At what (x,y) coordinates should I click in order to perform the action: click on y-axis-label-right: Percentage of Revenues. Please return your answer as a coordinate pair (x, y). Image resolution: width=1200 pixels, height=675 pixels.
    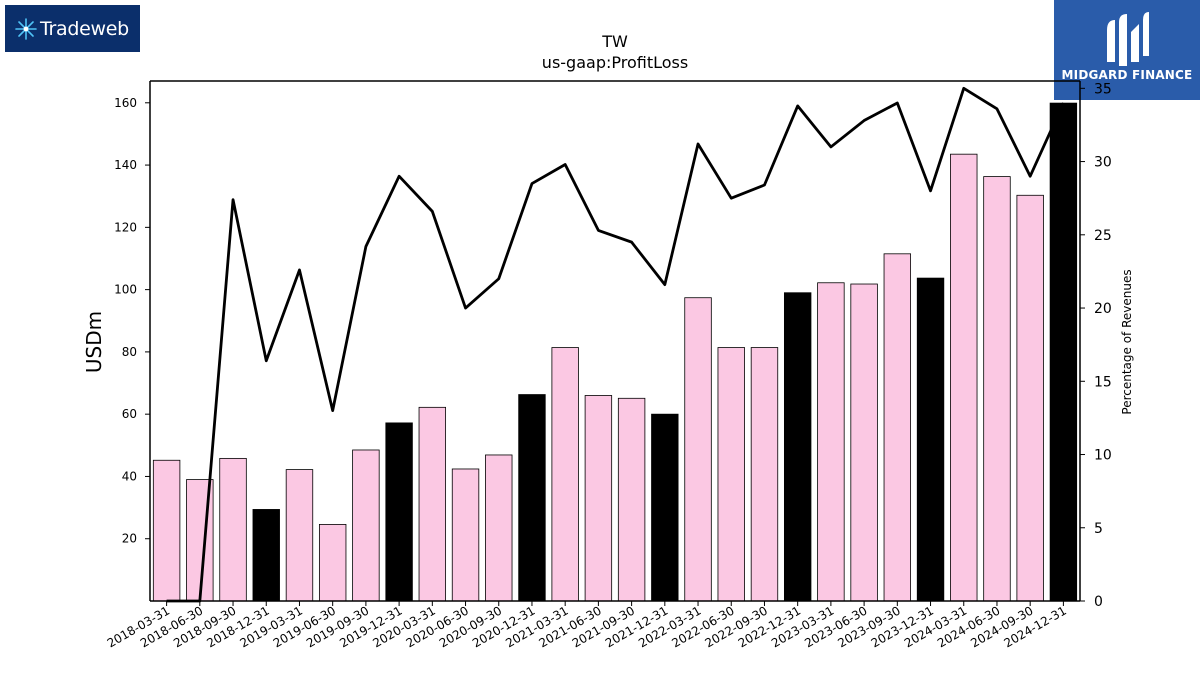
    Looking at the image, I should click on (1127, 342).